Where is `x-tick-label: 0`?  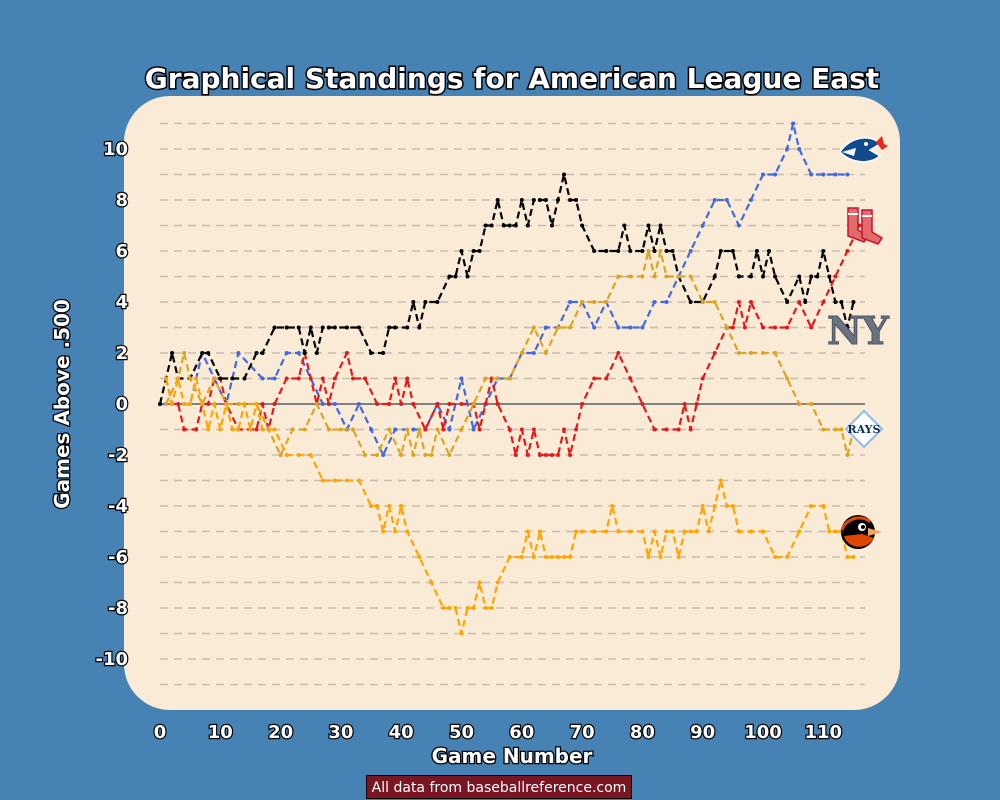
x-tick-label: 0 is located at coordinates (160, 732).